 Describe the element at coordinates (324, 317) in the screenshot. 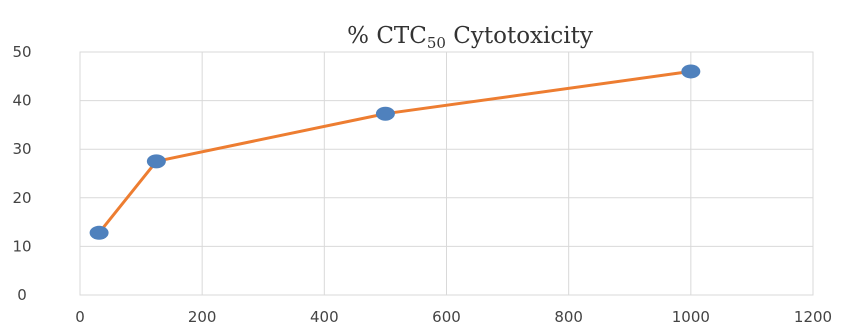

I see `x-tick-label: 400` at that location.